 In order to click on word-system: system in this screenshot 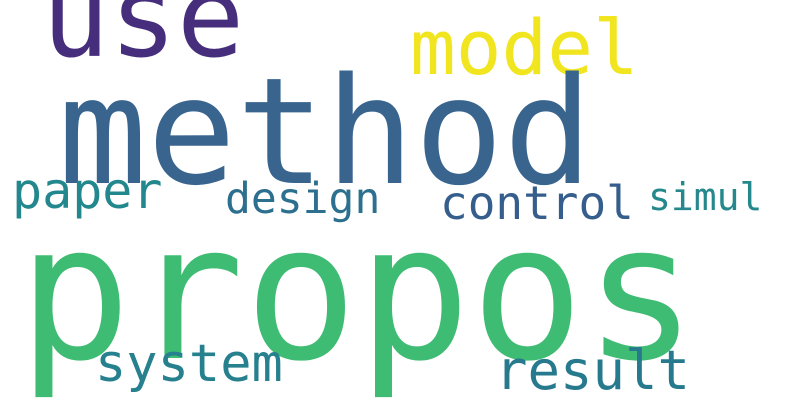, I will do `click(189, 364)`.